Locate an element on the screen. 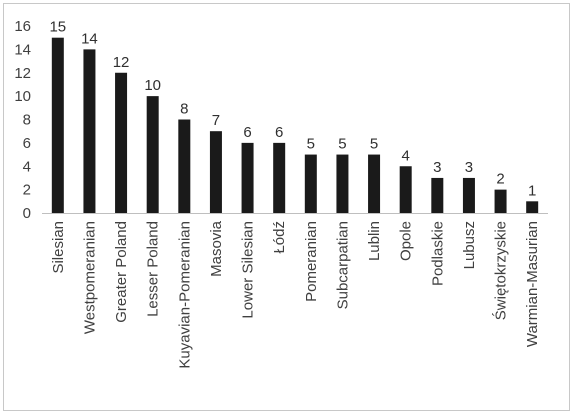 This screenshot has height=416, width=574. y-axis-ticks: 0 2 4 6 8 10 12 14 16 is located at coordinates (22, 120).